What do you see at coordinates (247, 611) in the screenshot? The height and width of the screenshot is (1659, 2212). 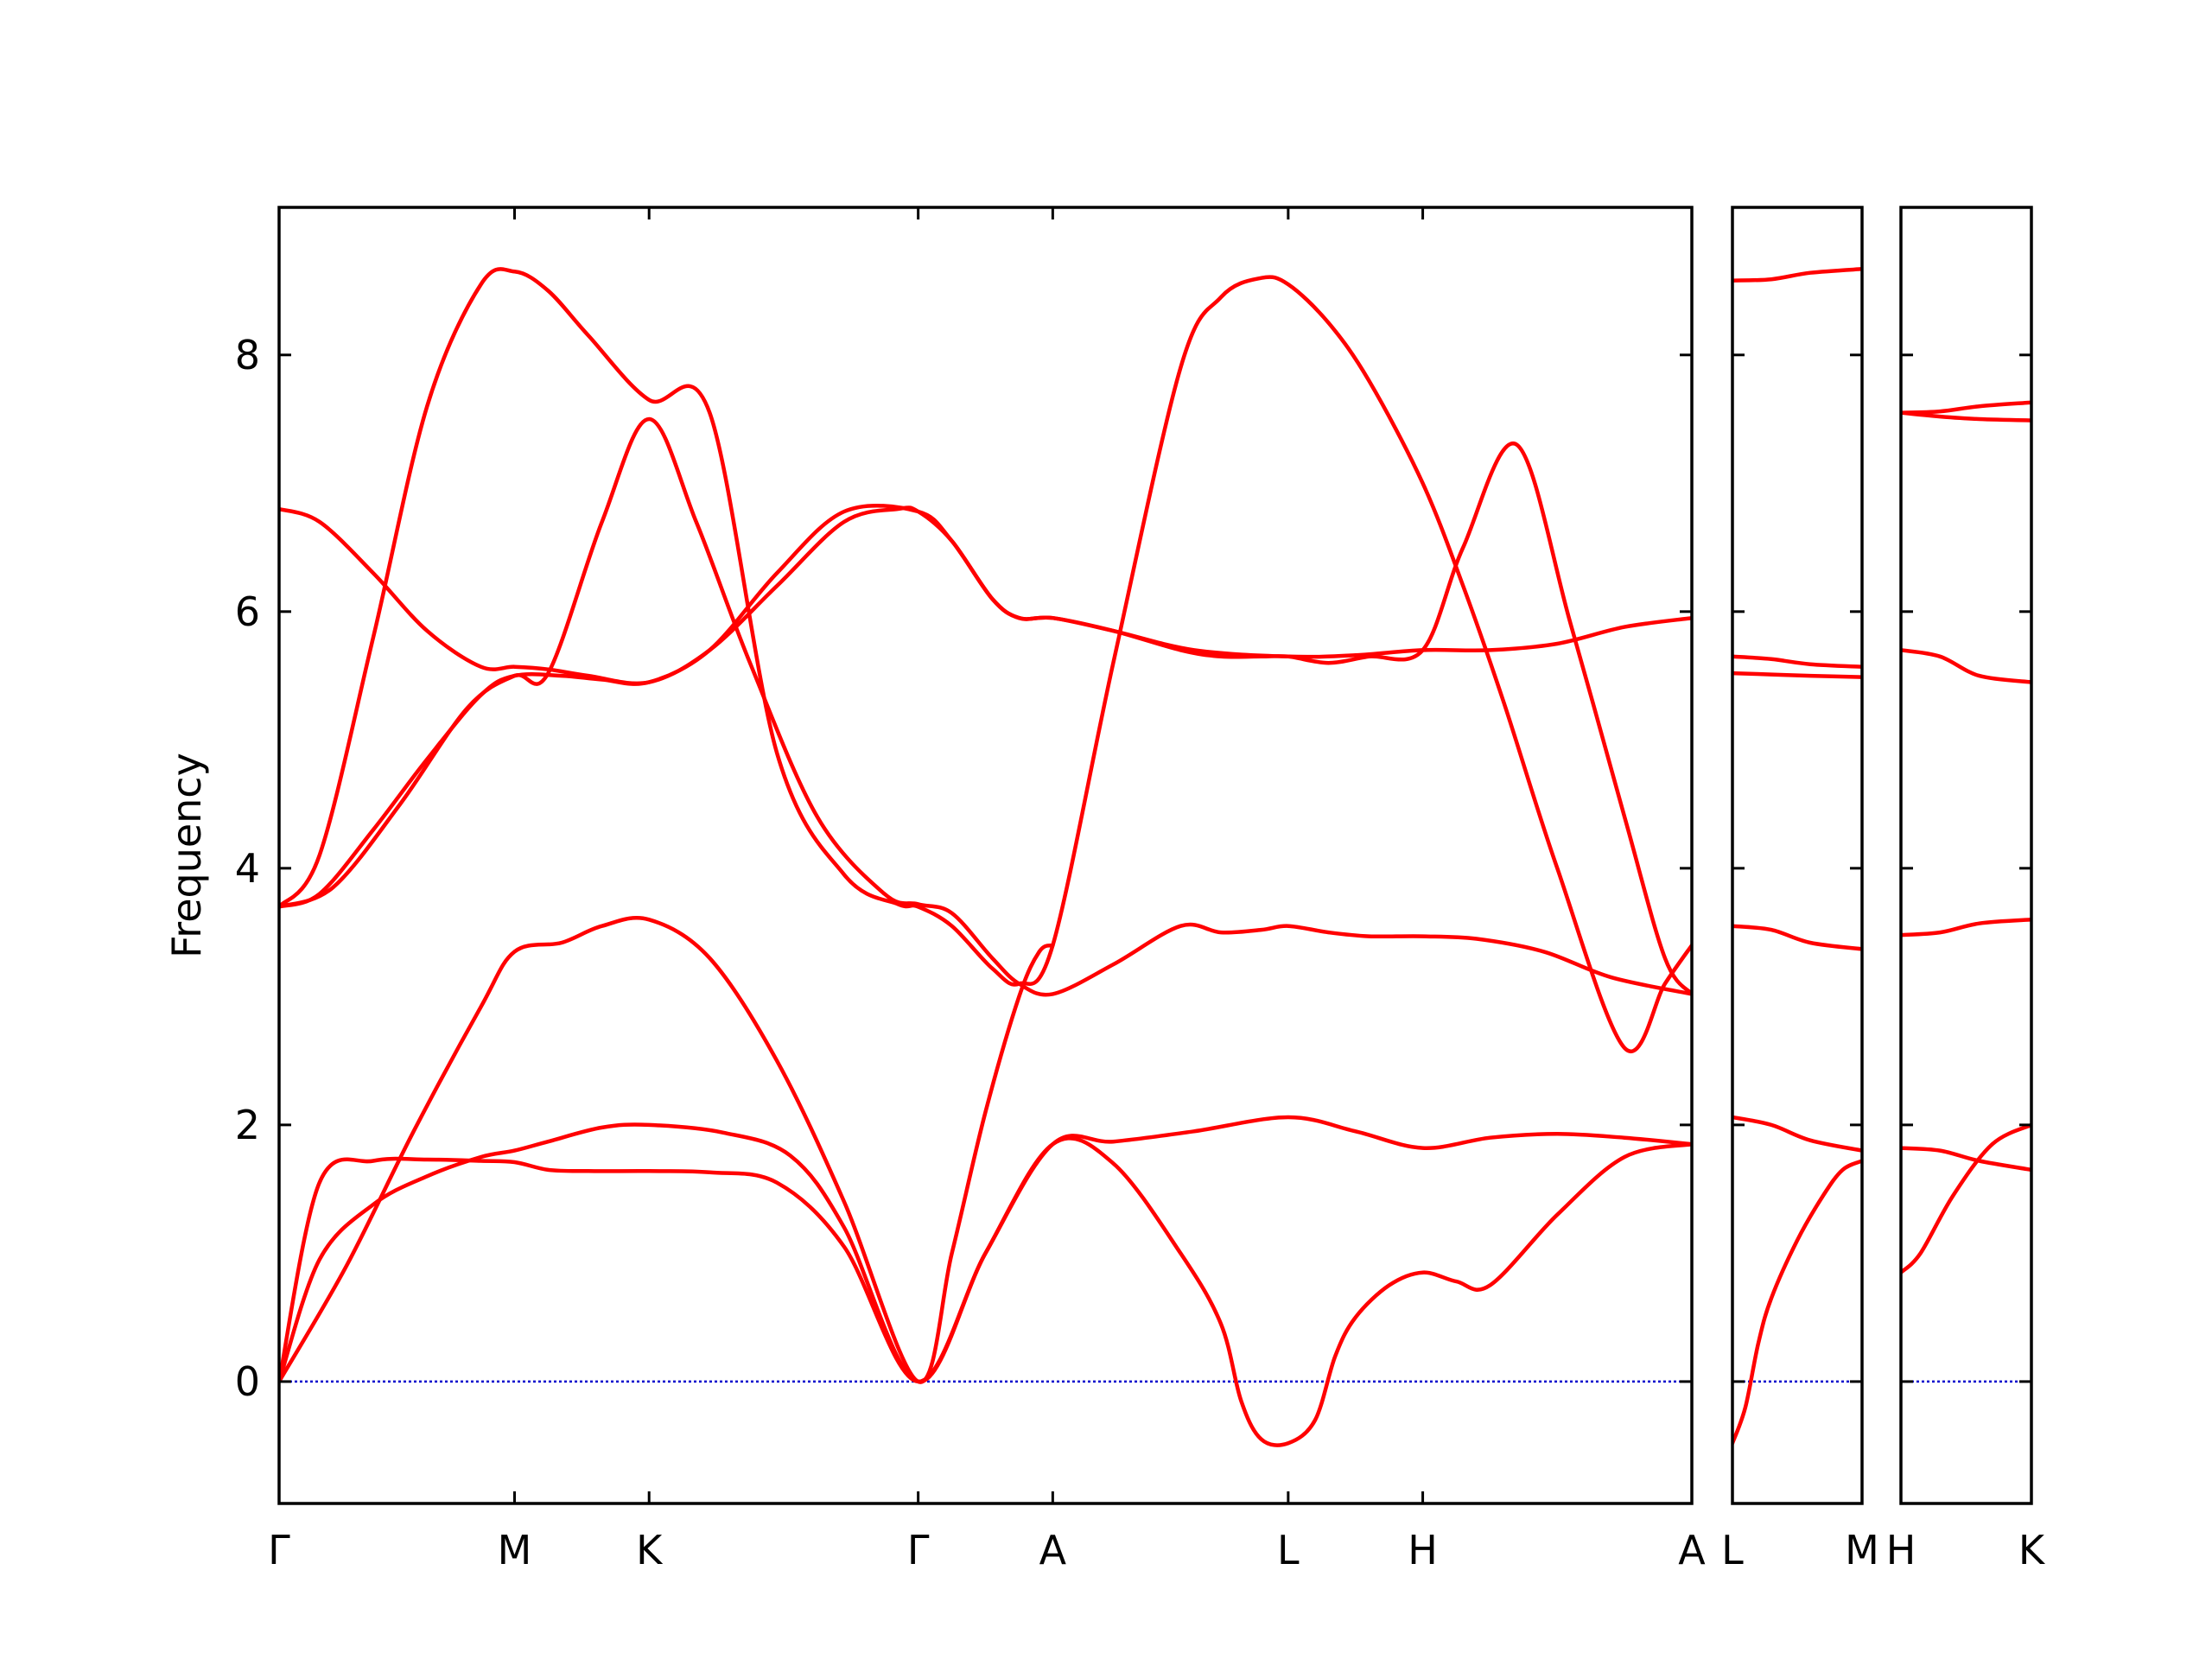 I see `y-tick-label: 6` at bounding box center [247, 611].